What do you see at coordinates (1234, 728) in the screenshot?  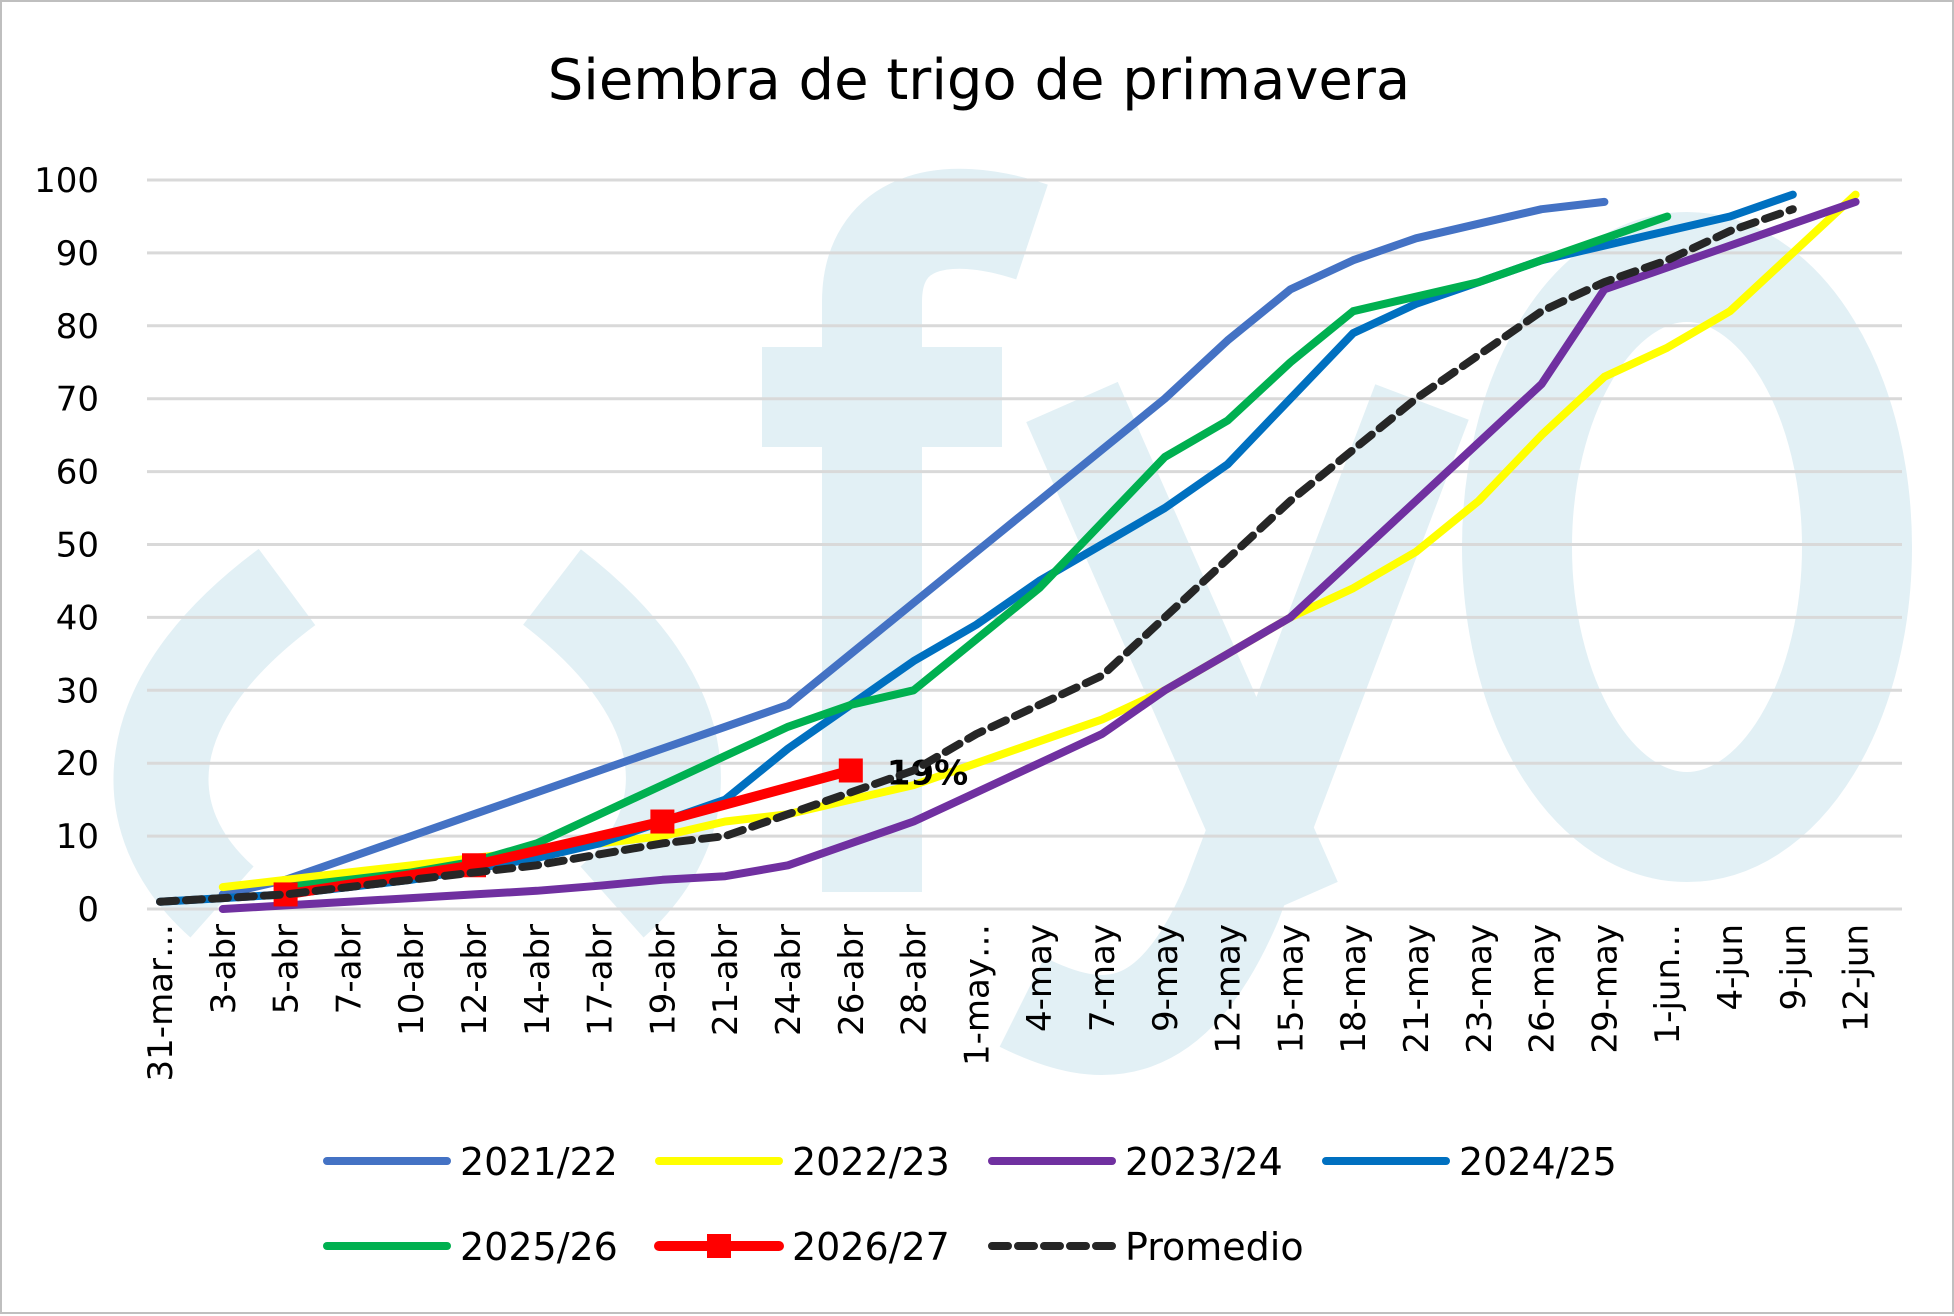 I see `watermark-letter-y` at bounding box center [1234, 728].